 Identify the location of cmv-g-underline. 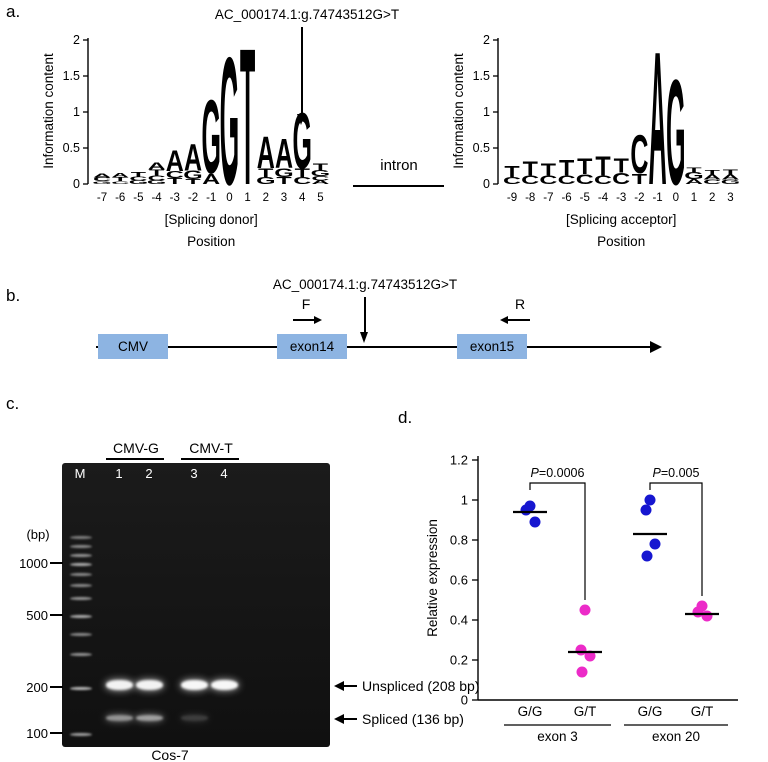
(135, 459).